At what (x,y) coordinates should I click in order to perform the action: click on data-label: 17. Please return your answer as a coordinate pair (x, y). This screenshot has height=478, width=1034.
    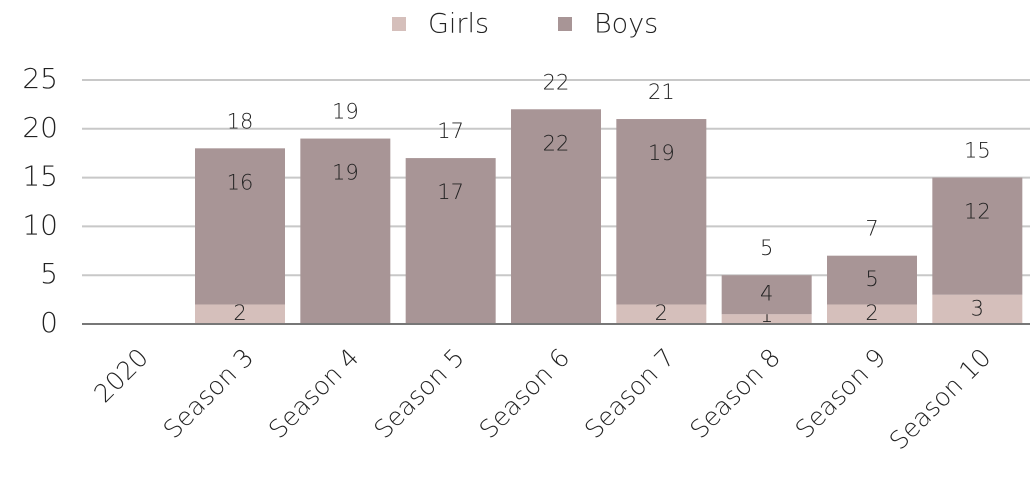
    Looking at the image, I should click on (450, 192).